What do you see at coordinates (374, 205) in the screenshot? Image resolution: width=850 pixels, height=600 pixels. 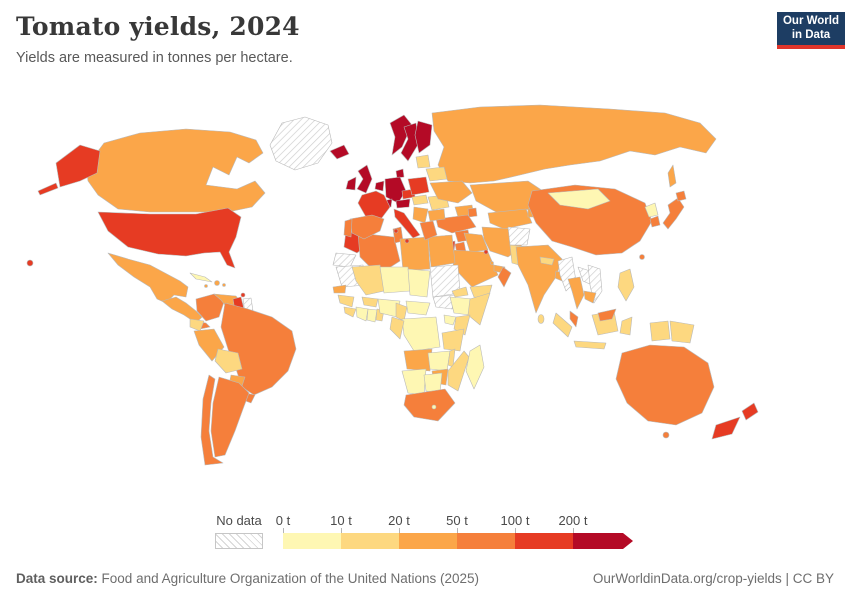 I see `country-france` at bounding box center [374, 205].